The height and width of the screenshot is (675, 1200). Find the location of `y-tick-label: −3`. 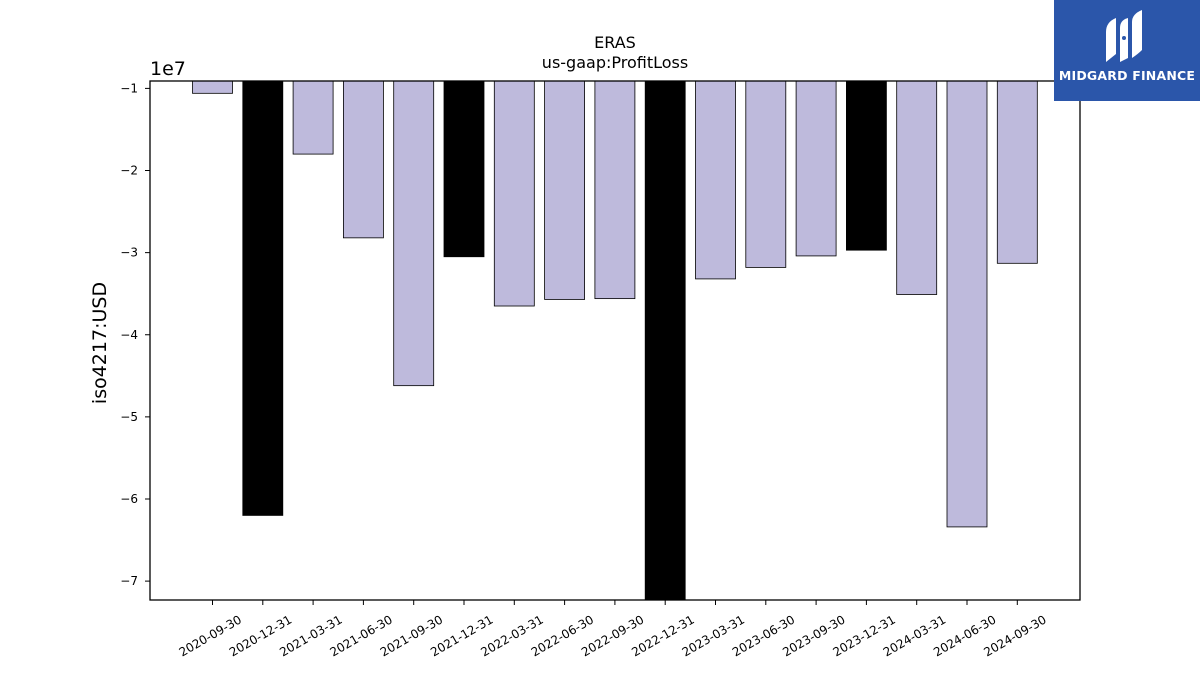

y-tick-label: −3 is located at coordinates (129, 253).